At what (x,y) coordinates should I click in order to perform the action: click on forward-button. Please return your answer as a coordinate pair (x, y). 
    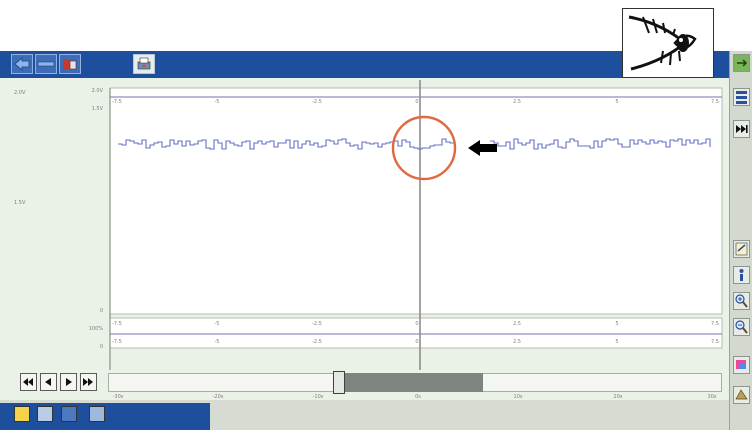
    Looking at the image, I should click on (46, 64).